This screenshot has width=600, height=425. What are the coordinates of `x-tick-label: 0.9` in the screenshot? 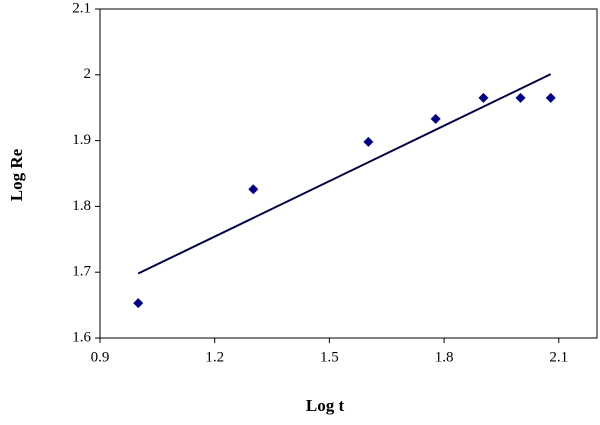 It's located at (100, 357).